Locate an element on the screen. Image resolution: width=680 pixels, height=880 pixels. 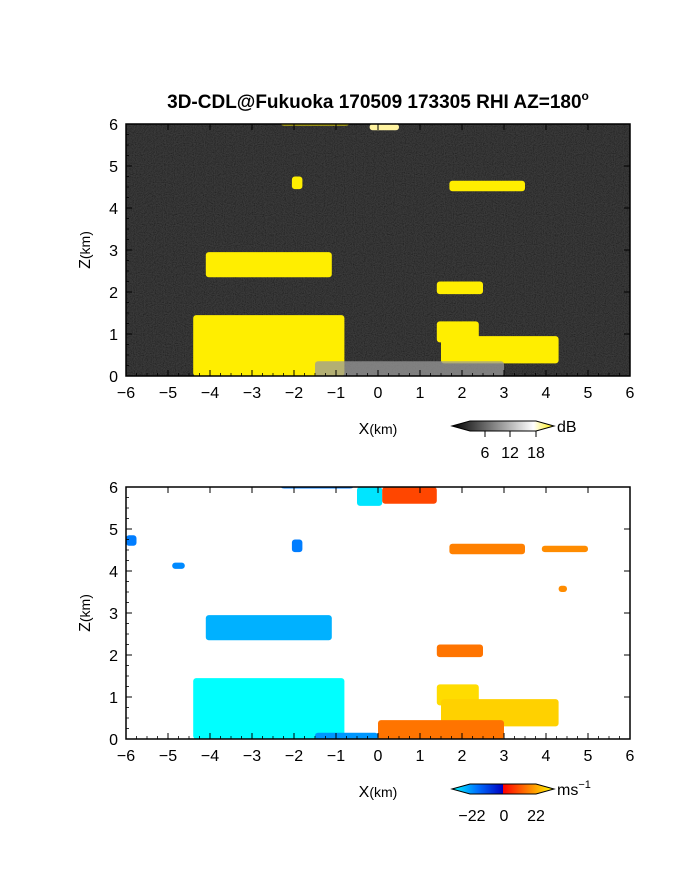
reflectivity-echo-layer-right-low is located at coordinates (500, 350).